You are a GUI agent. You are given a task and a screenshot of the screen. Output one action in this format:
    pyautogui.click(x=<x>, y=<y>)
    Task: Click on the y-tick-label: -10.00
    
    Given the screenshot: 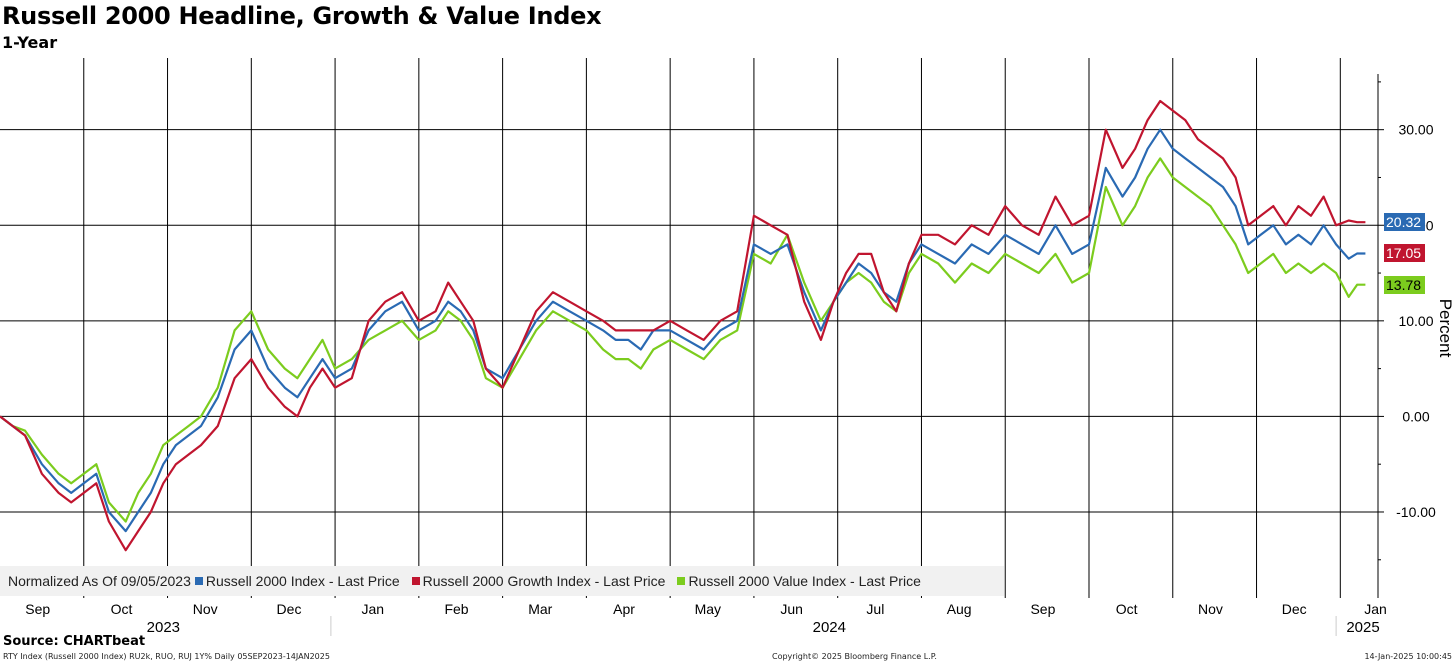 What is the action you would take?
    pyautogui.click(x=1416, y=512)
    